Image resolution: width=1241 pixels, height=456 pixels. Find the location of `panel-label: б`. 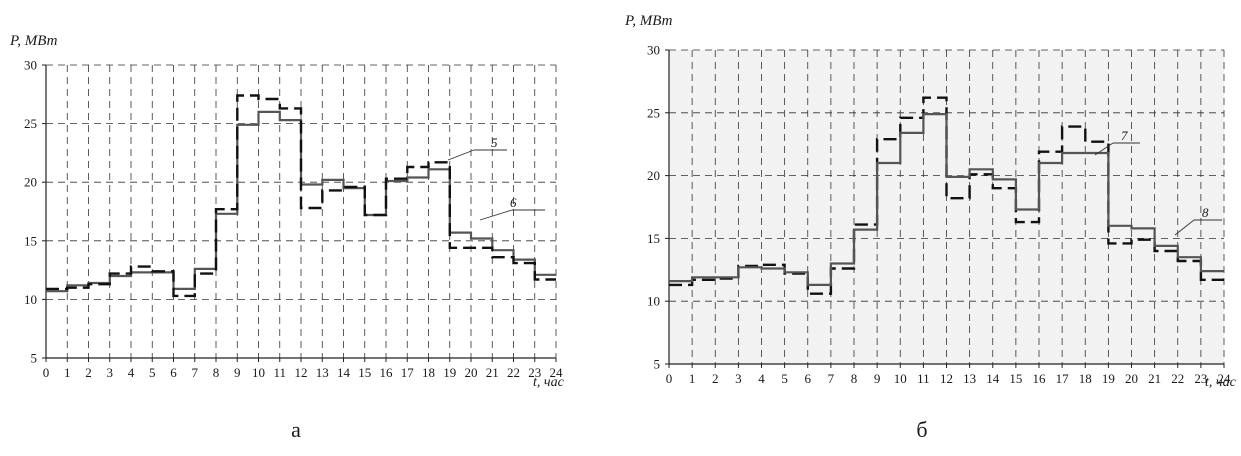

panel-label: б is located at coordinates (921, 429).